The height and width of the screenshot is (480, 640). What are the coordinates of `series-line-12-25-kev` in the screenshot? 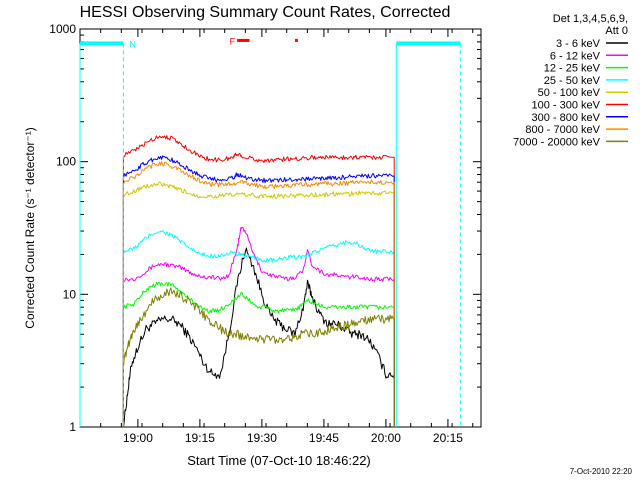 It's located at (258, 354).